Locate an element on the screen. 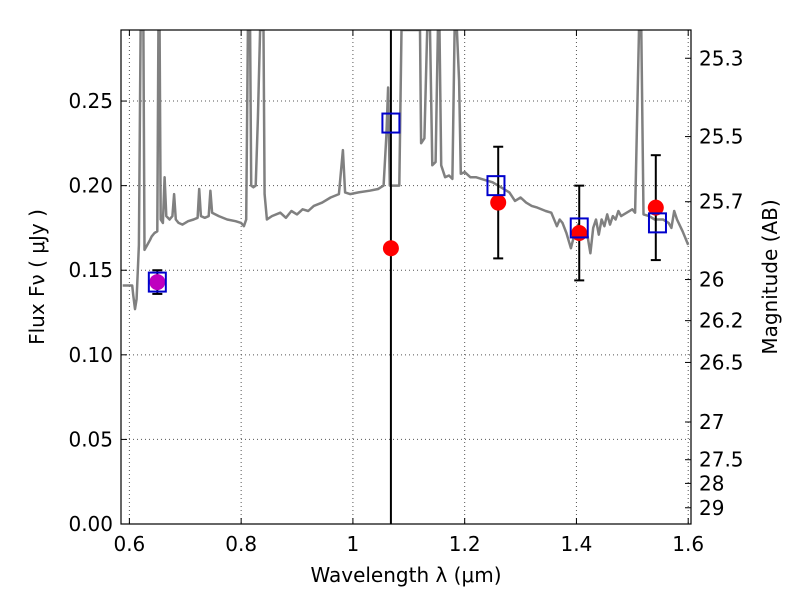 Image resolution: width=800 pixels, height=600 pixels. y-axis-title-left: Flux Fν ( μJy ) is located at coordinates (37, 277).